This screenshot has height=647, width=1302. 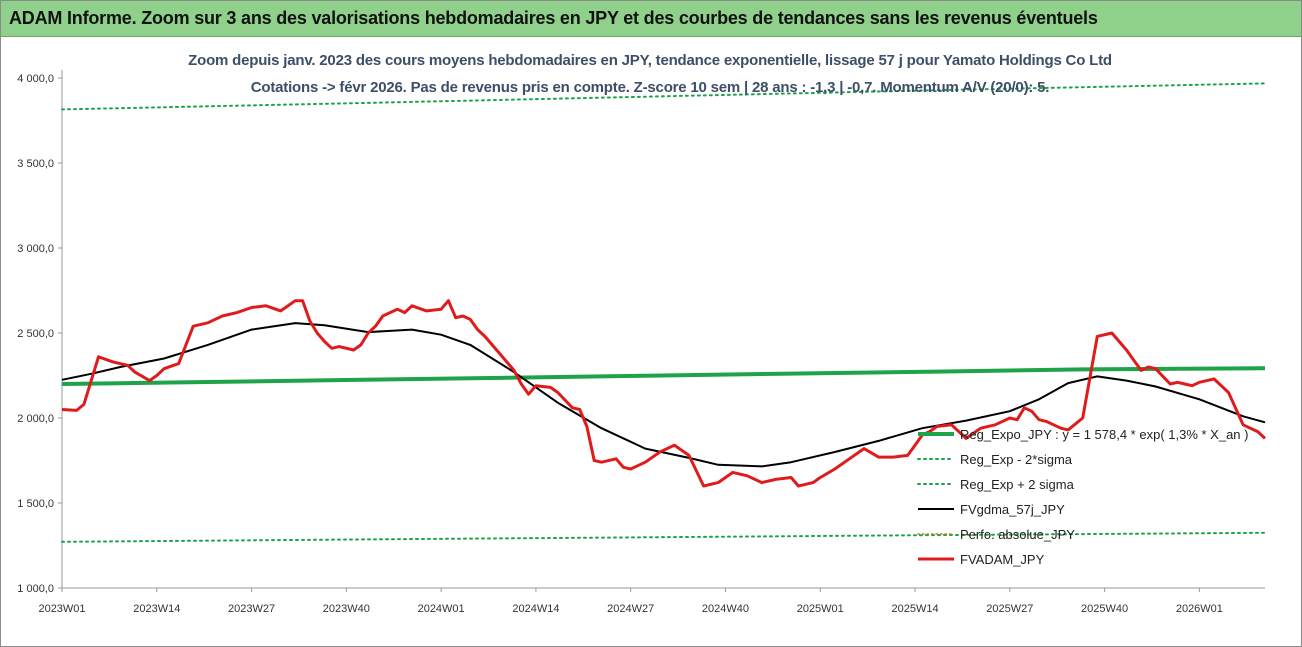 I want to click on y-tick-label: 4 000,0, so click(x=35, y=79).